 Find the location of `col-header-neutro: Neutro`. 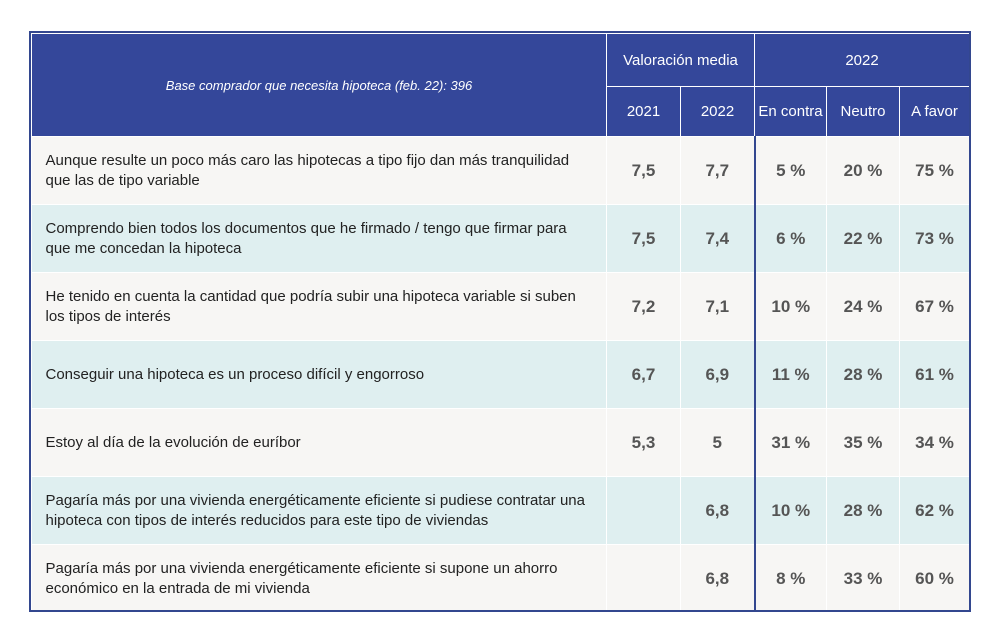

col-header-neutro: Neutro is located at coordinates (863, 111).